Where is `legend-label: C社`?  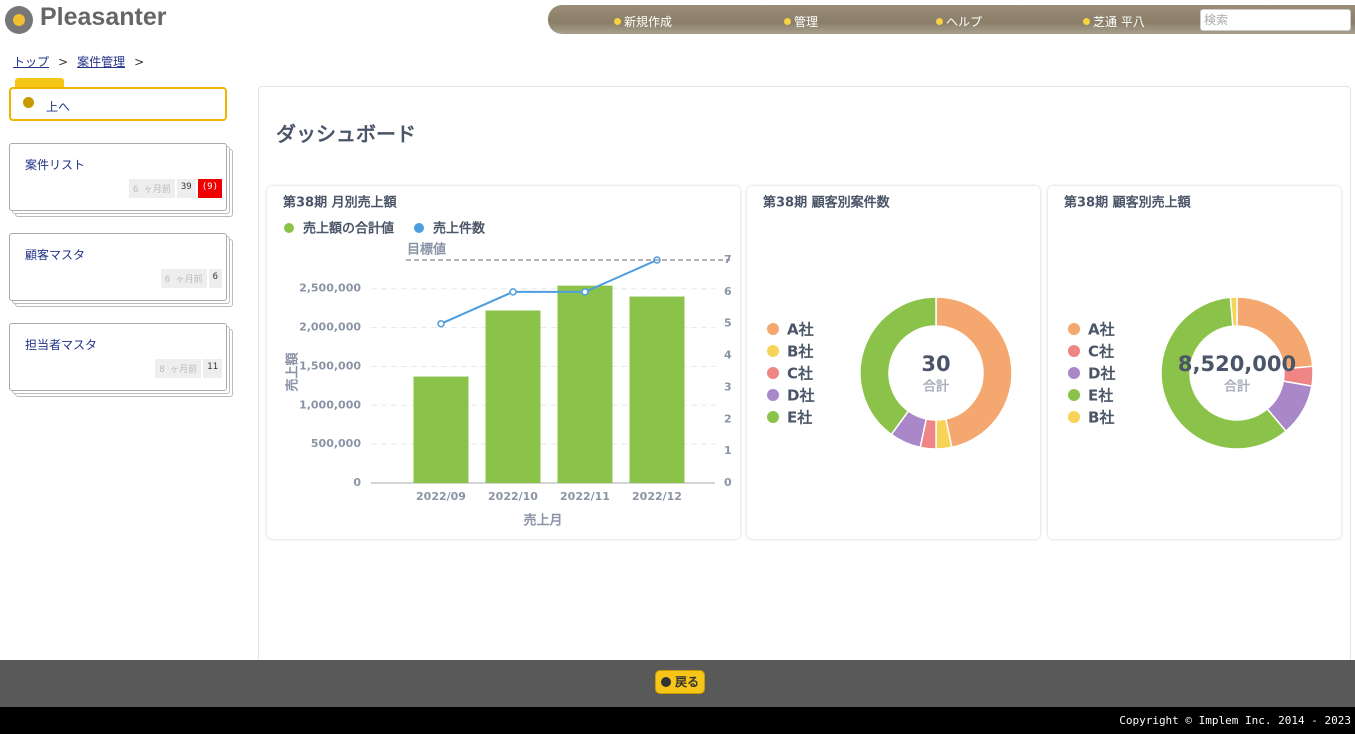 legend-label: C社 is located at coordinates (1101, 352).